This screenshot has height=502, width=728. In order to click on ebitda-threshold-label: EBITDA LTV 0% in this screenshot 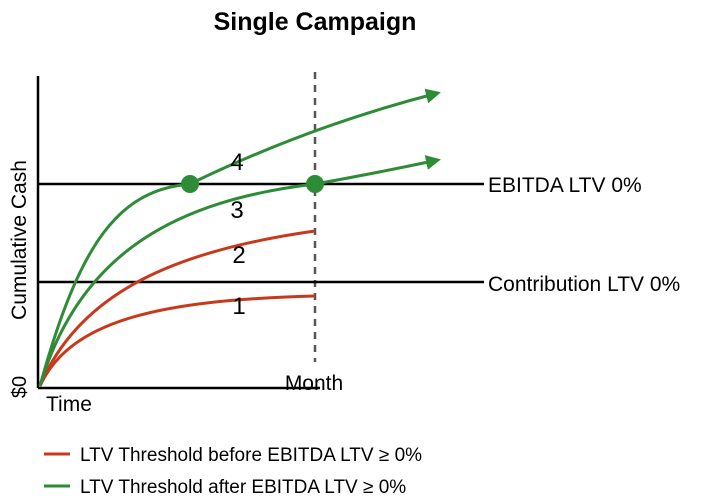, I will do `click(565, 185)`.